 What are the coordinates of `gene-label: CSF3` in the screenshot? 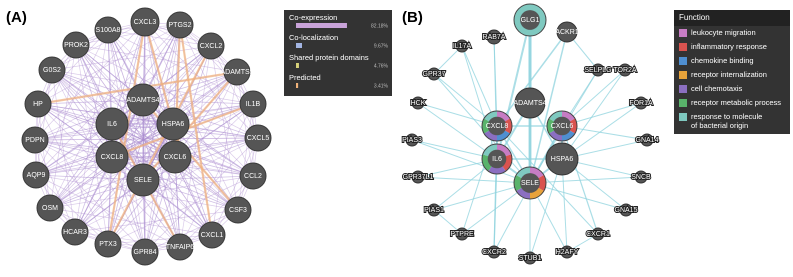 It's located at (238, 210).